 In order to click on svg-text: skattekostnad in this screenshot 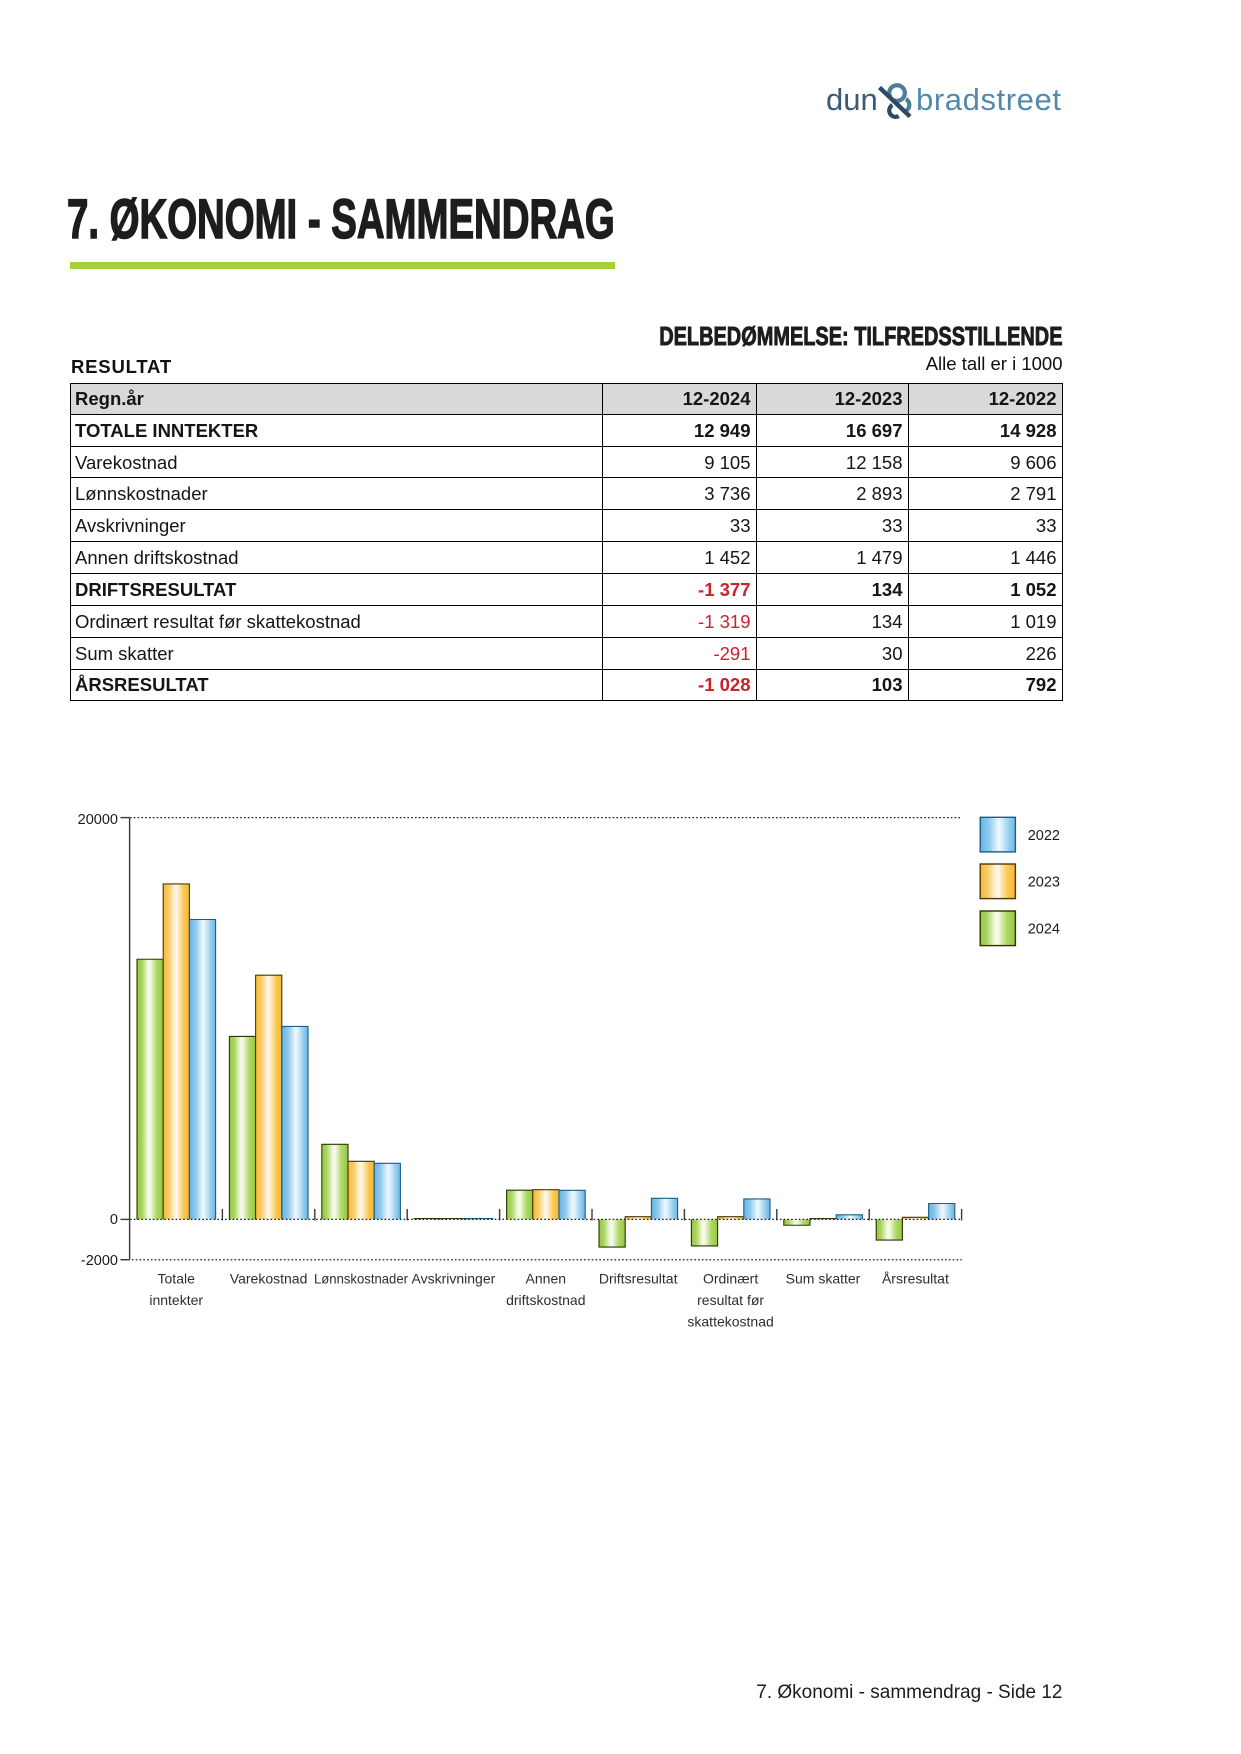, I will do `click(730, 1322)`.